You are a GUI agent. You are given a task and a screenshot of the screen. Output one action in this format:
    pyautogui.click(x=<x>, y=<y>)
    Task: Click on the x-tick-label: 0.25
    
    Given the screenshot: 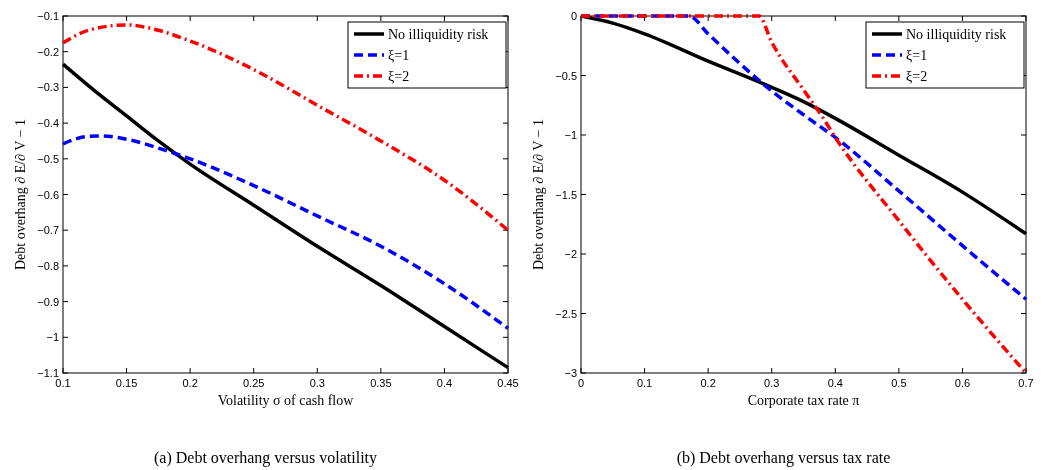 What is the action you would take?
    pyautogui.click(x=254, y=383)
    